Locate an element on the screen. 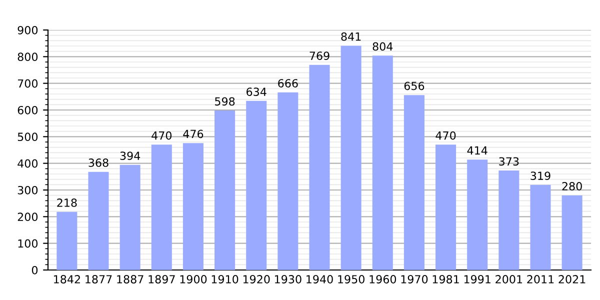 The height and width of the screenshot is (300, 600). x-tick-label: 2021 is located at coordinates (572, 279).